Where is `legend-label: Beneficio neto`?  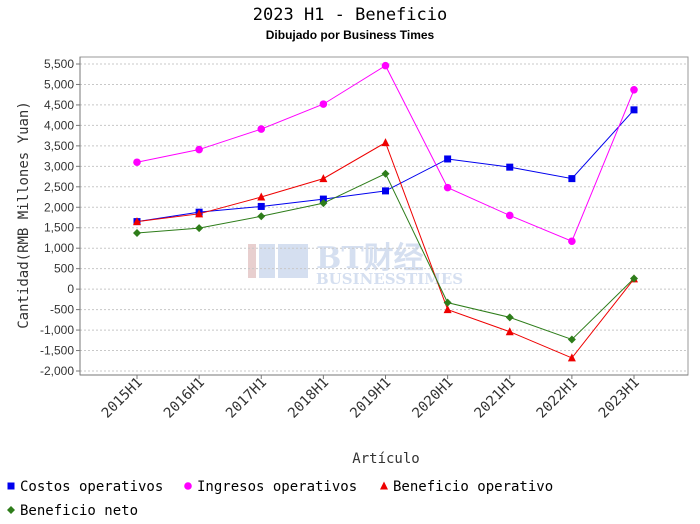 legend-label: Beneficio neto is located at coordinates (79, 511).